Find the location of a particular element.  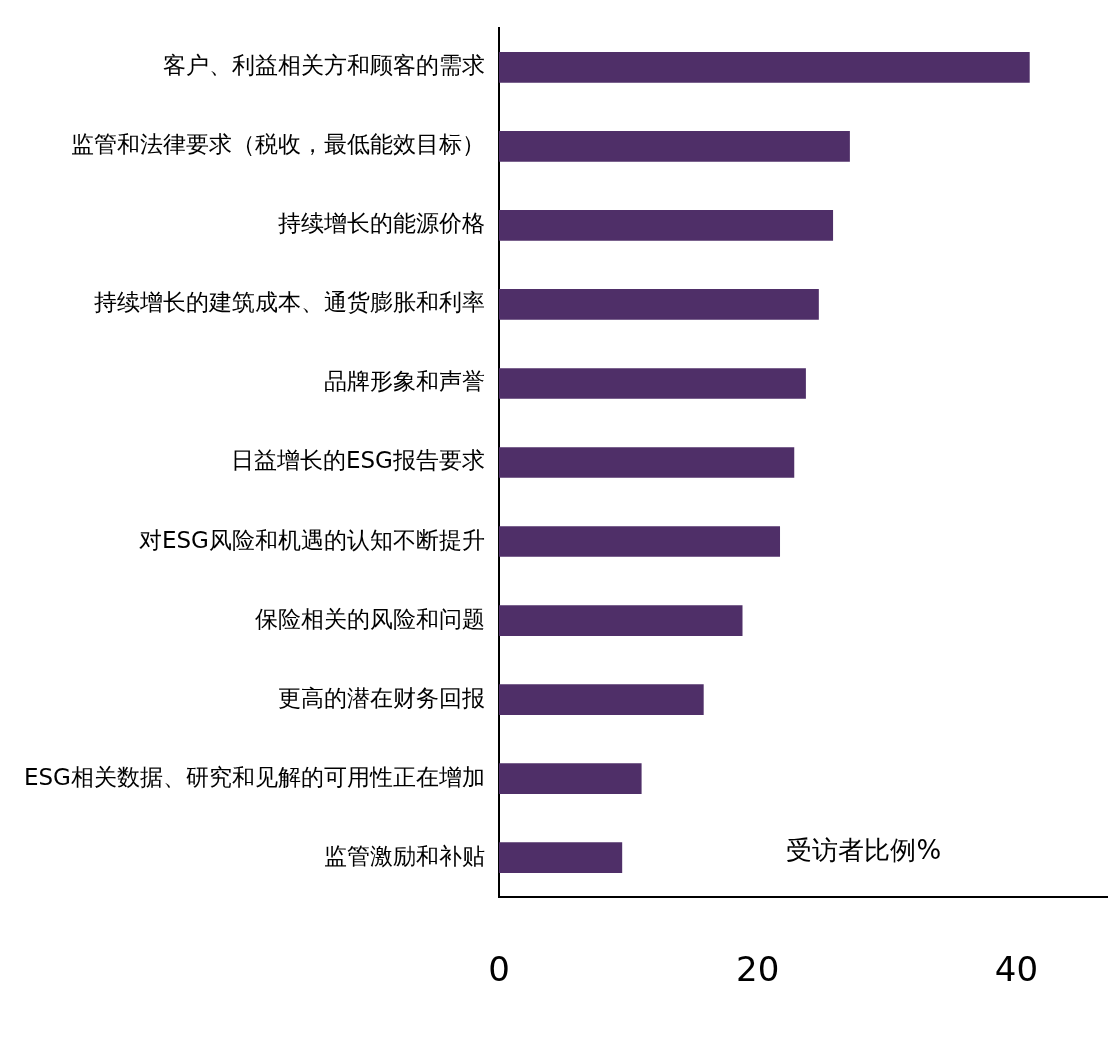

y-tick-label: 客户、利益相关方和顾客的需求 is located at coordinates (323, 65).